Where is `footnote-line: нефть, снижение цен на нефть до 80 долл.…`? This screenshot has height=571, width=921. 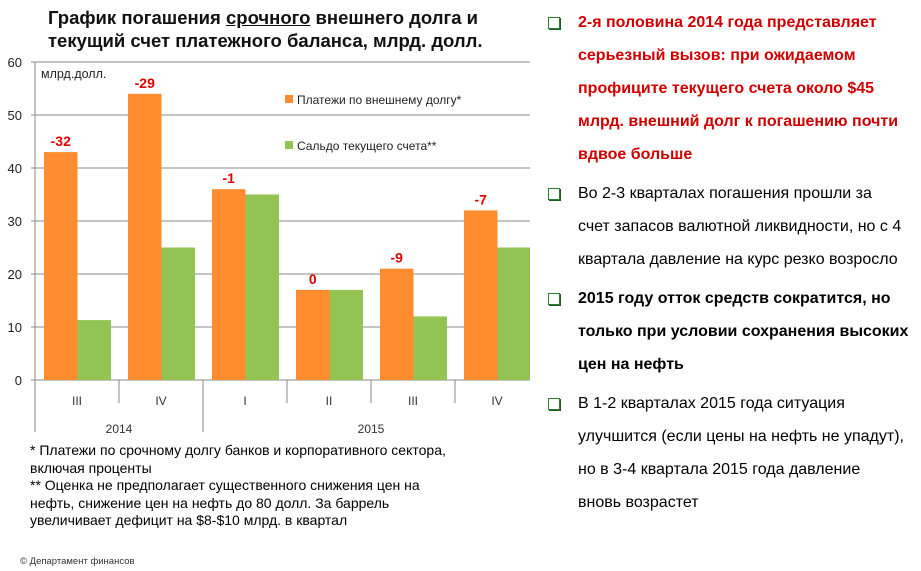
footnote-line: нефть, снижение цен на нефть до 80 долл.… is located at coordinates (210, 502).